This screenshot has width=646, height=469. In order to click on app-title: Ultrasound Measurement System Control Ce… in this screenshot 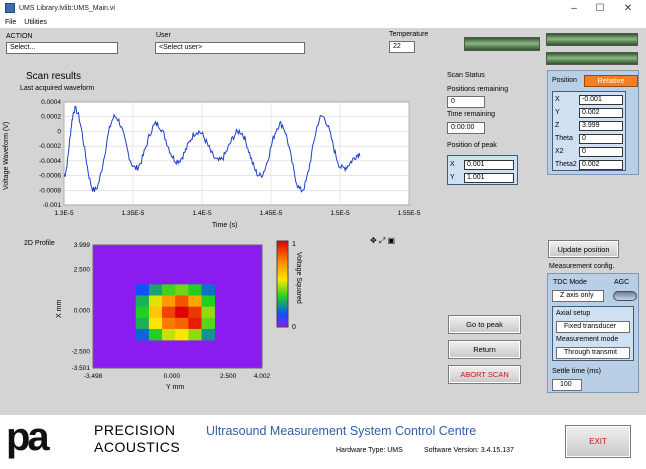, I will do `click(341, 431)`.